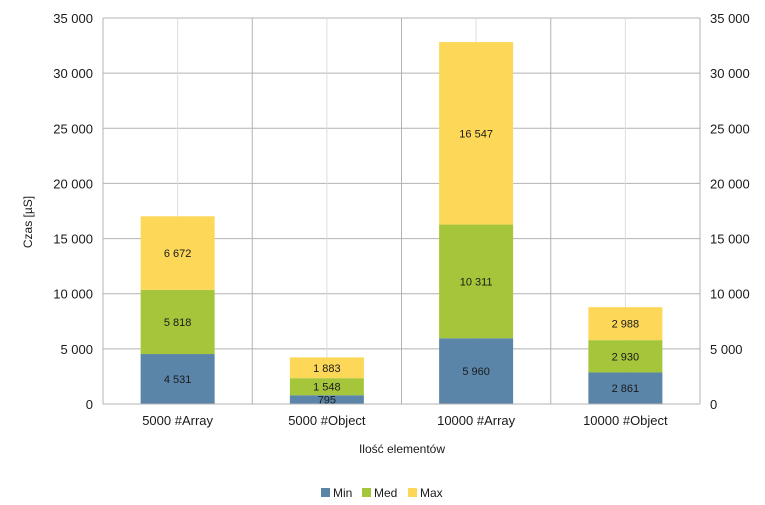 This screenshot has width=765, height=505. I want to click on data-label: 1 548, so click(327, 388).